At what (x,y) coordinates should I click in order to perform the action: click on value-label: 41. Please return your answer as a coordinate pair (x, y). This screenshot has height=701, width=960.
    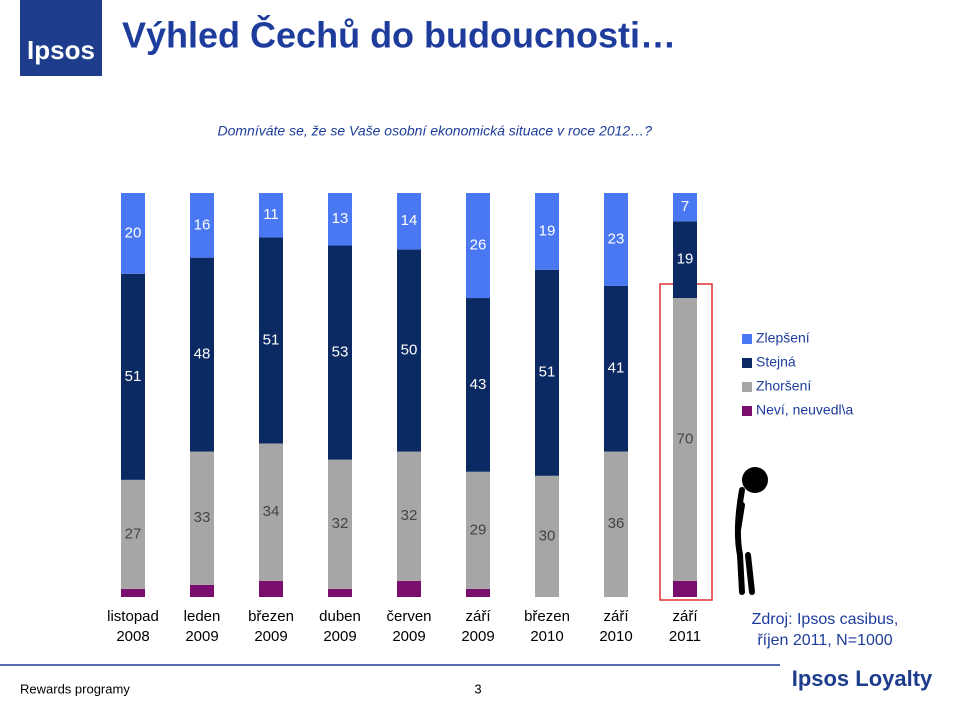
    Looking at the image, I should click on (616, 368).